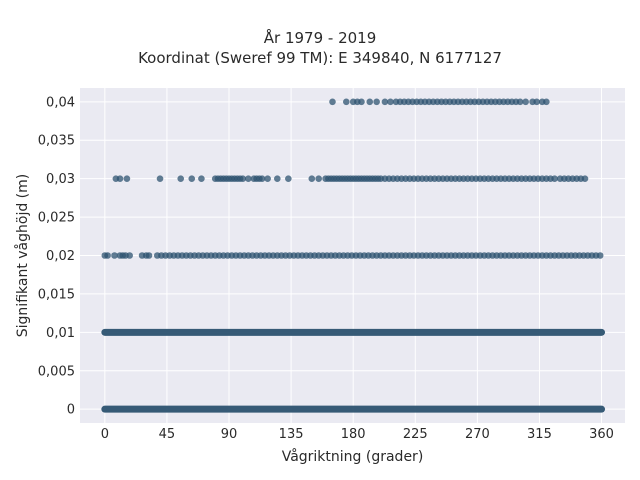  Describe the element at coordinates (539, 434) in the screenshot. I see `x-tick-label: 315` at that location.